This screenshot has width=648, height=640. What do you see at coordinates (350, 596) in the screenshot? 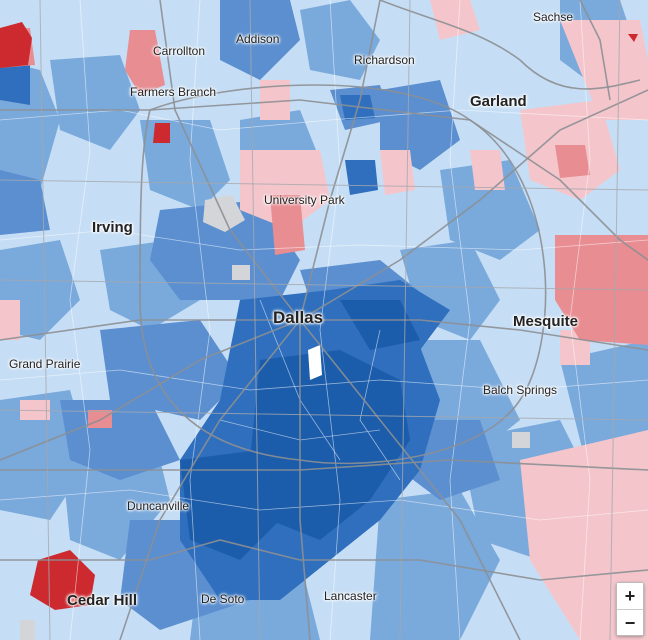
I see `place-label-lancaster: Lancaster` at bounding box center [350, 596].